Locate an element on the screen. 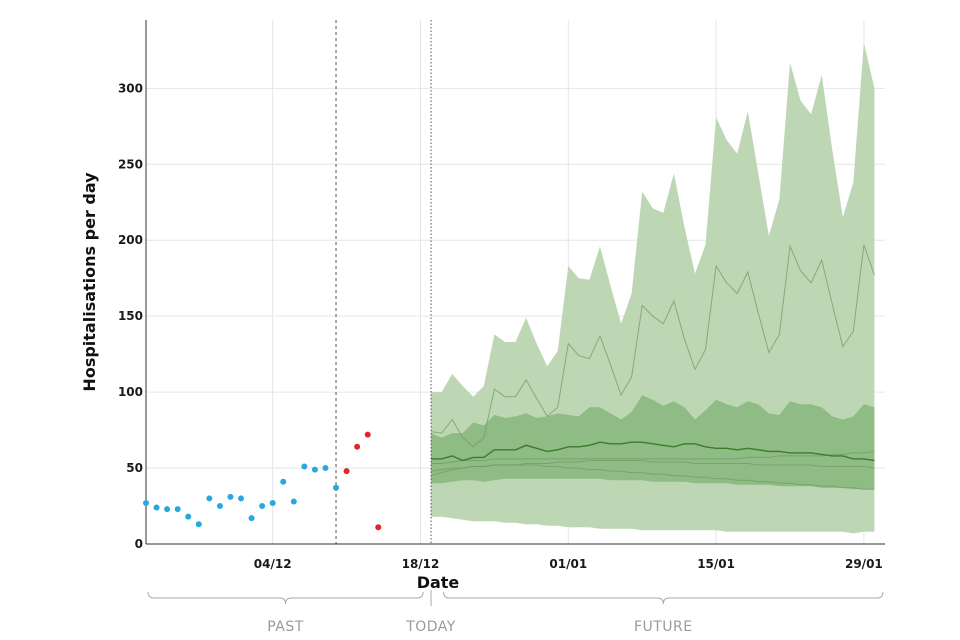  x-tick-label: 01/01 is located at coordinates (568, 564).